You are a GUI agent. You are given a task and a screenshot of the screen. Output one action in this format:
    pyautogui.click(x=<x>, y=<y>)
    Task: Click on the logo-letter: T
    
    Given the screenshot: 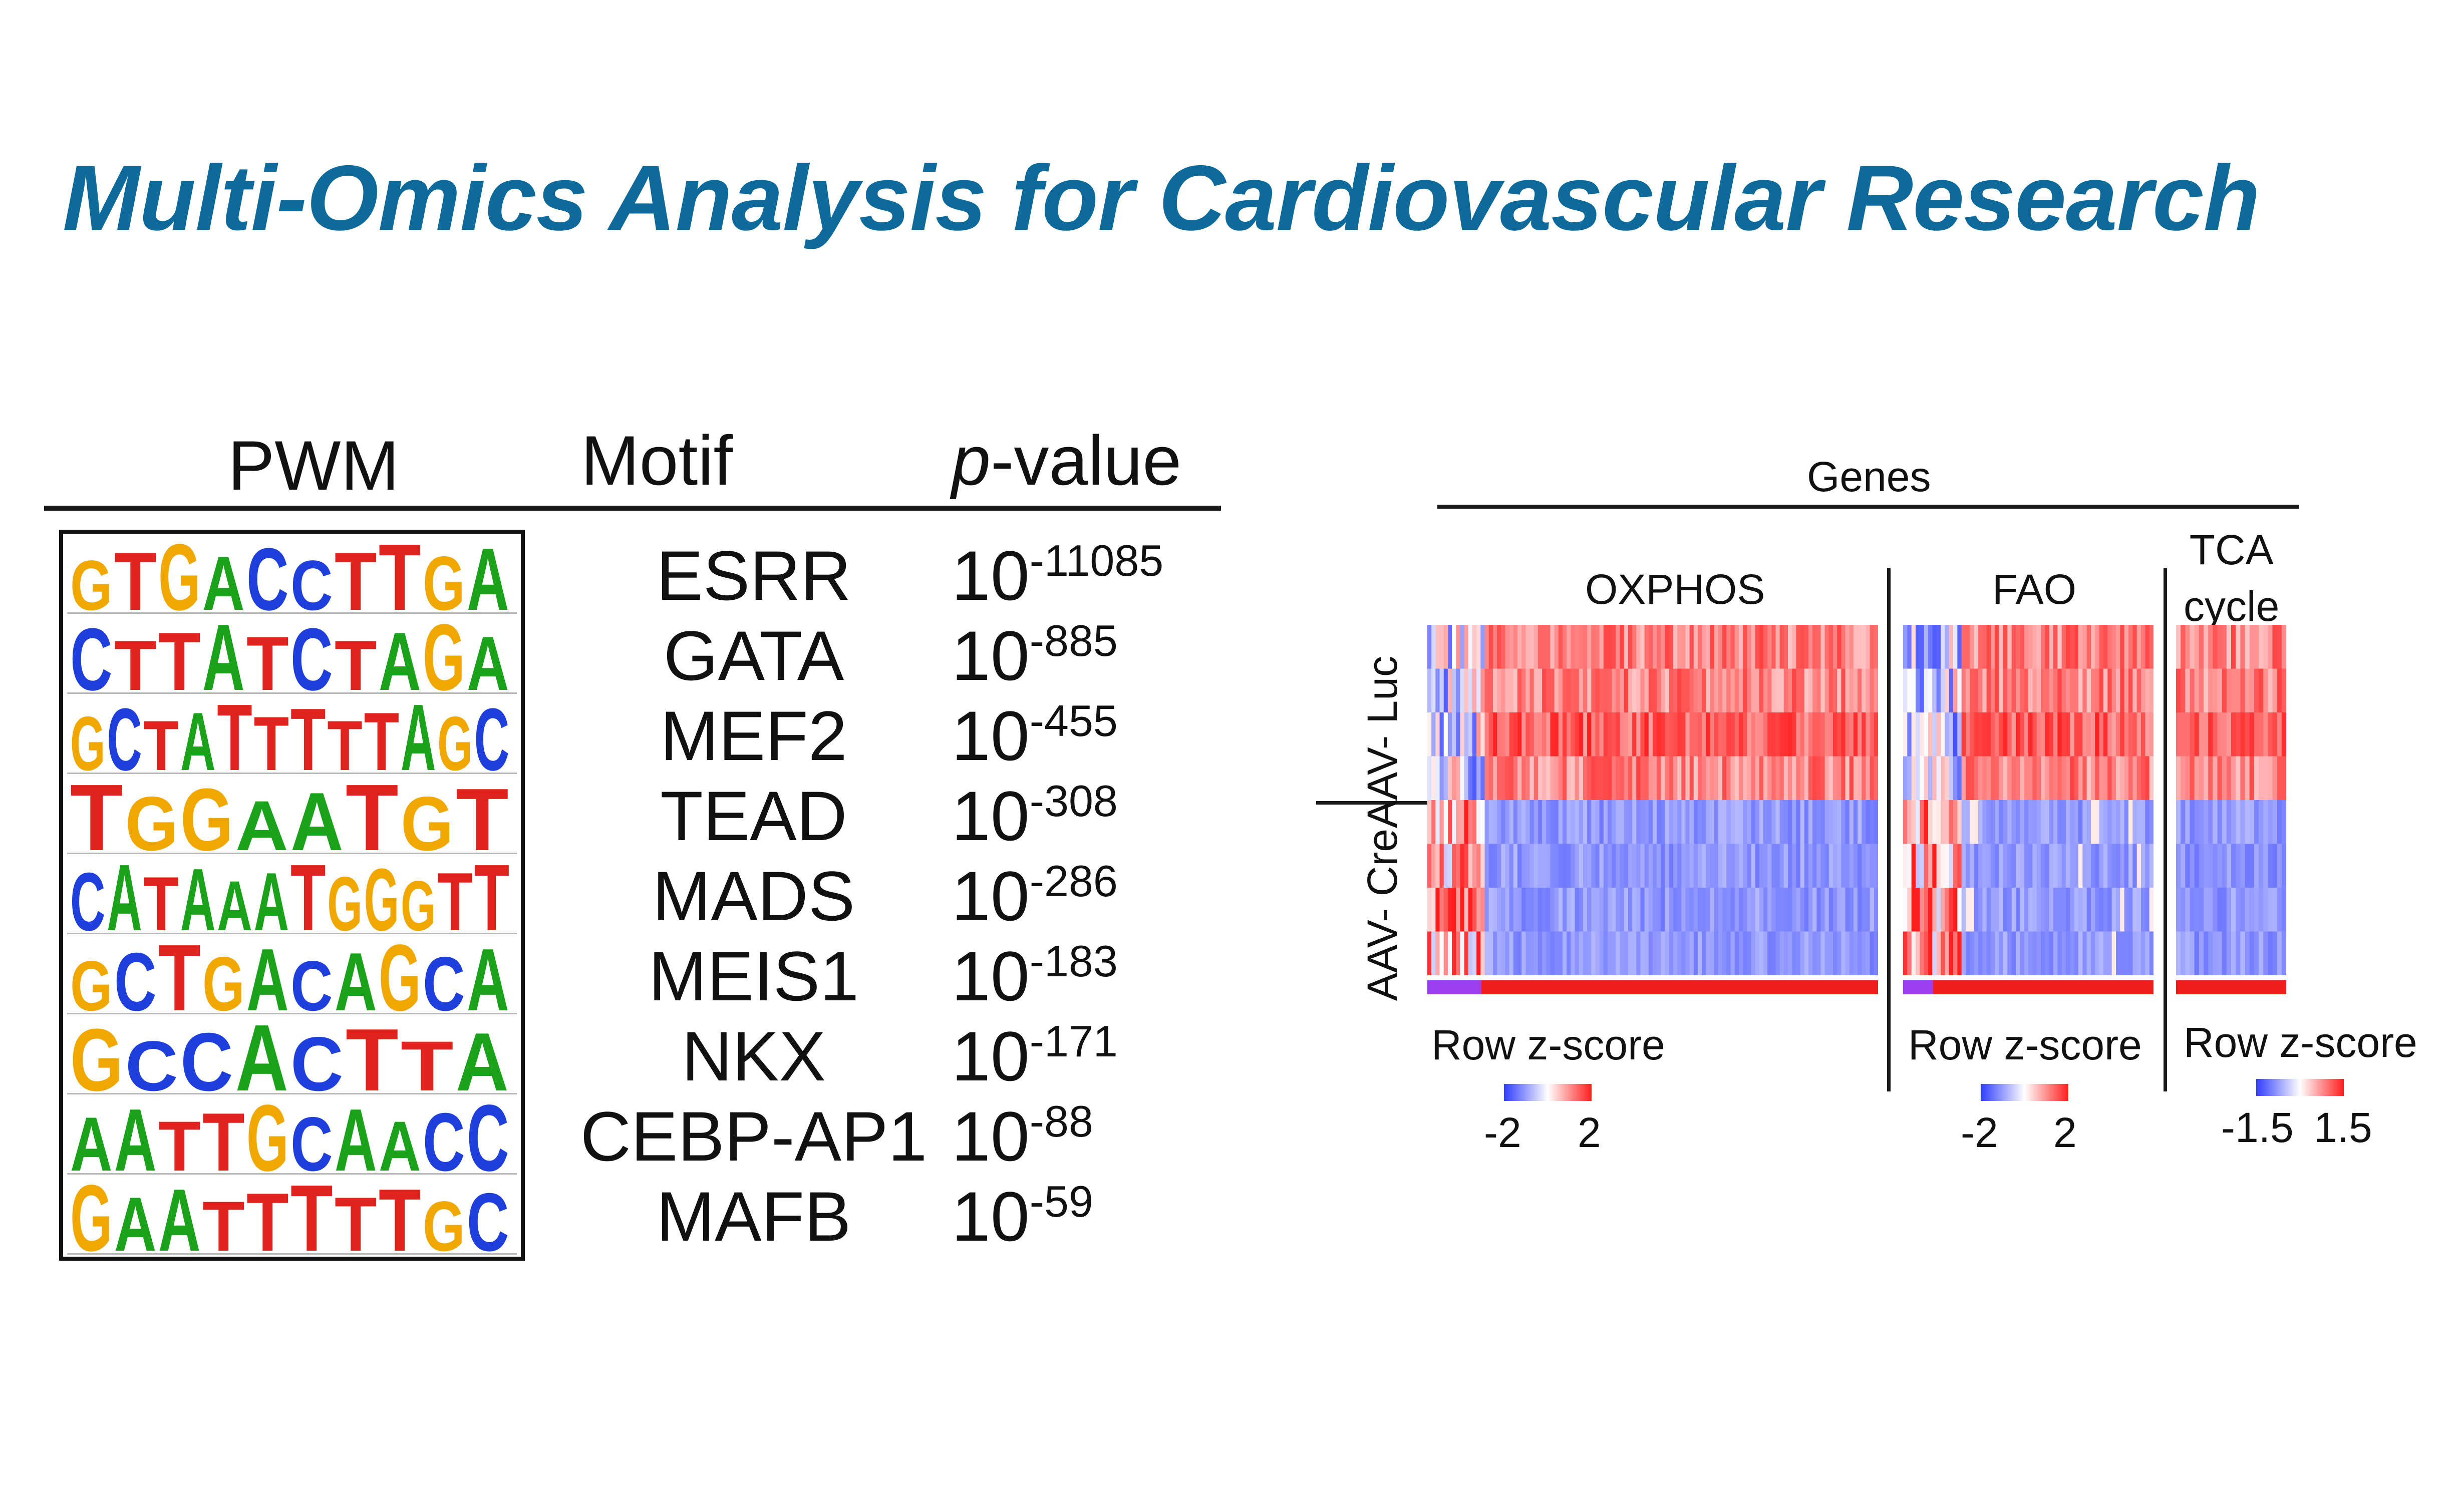 What is the action you would take?
    pyautogui.click(x=372, y=1054)
    